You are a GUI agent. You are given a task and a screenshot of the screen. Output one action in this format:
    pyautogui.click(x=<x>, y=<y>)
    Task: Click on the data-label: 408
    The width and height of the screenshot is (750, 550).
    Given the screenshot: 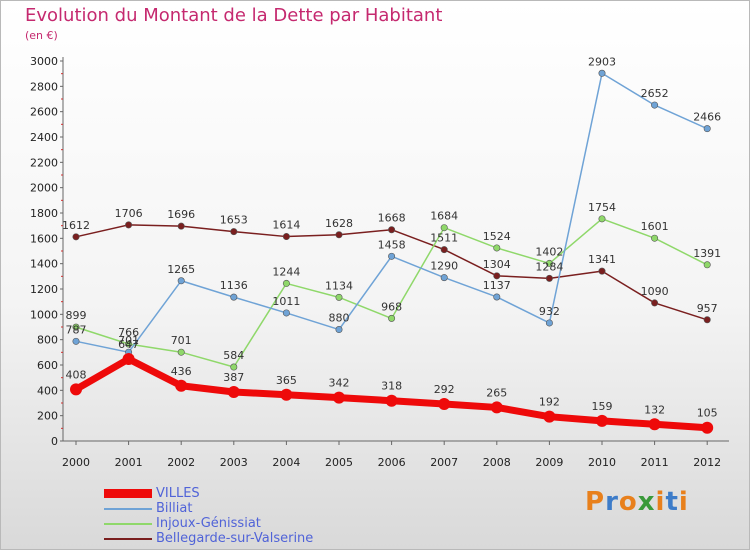 What is the action you would take?
    pyautogui.click(x=76, y=374)
    